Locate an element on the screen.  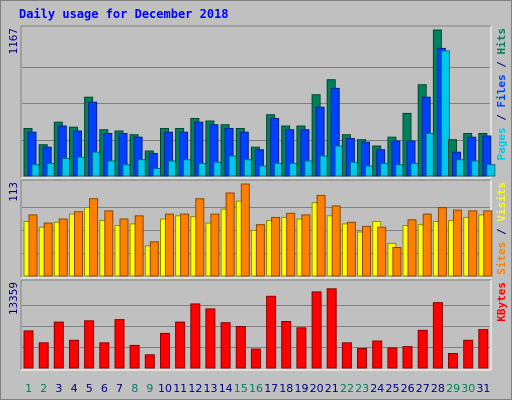
x-axis-day-7: 7 is located at coordinates (119, 388).